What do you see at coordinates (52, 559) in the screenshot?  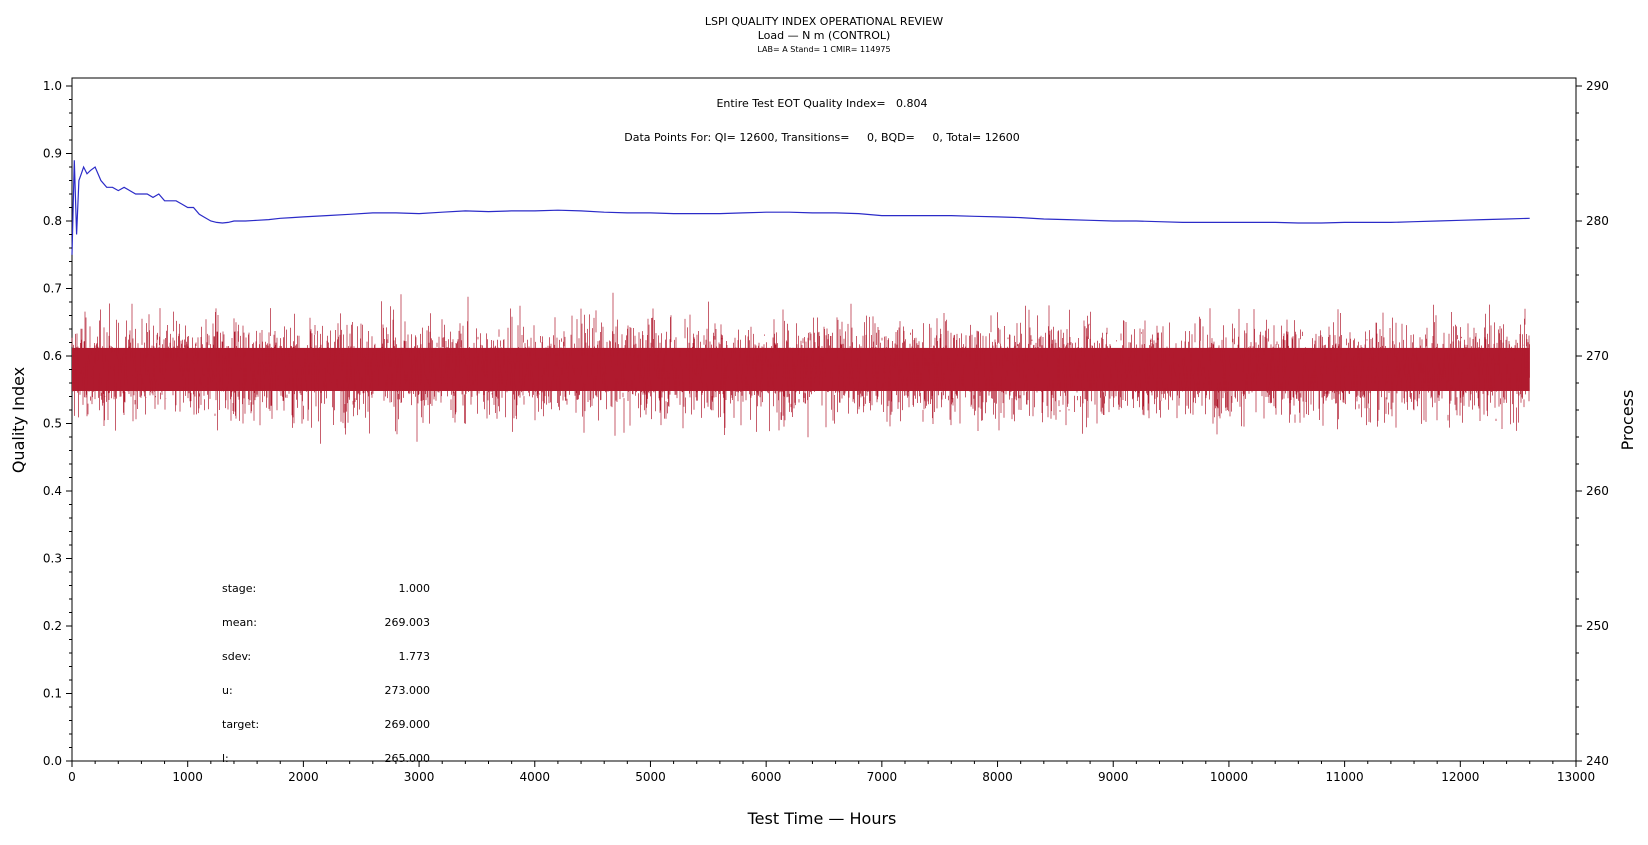 I see `y-tick-label: 0.3` at bounding box center [52, 559].